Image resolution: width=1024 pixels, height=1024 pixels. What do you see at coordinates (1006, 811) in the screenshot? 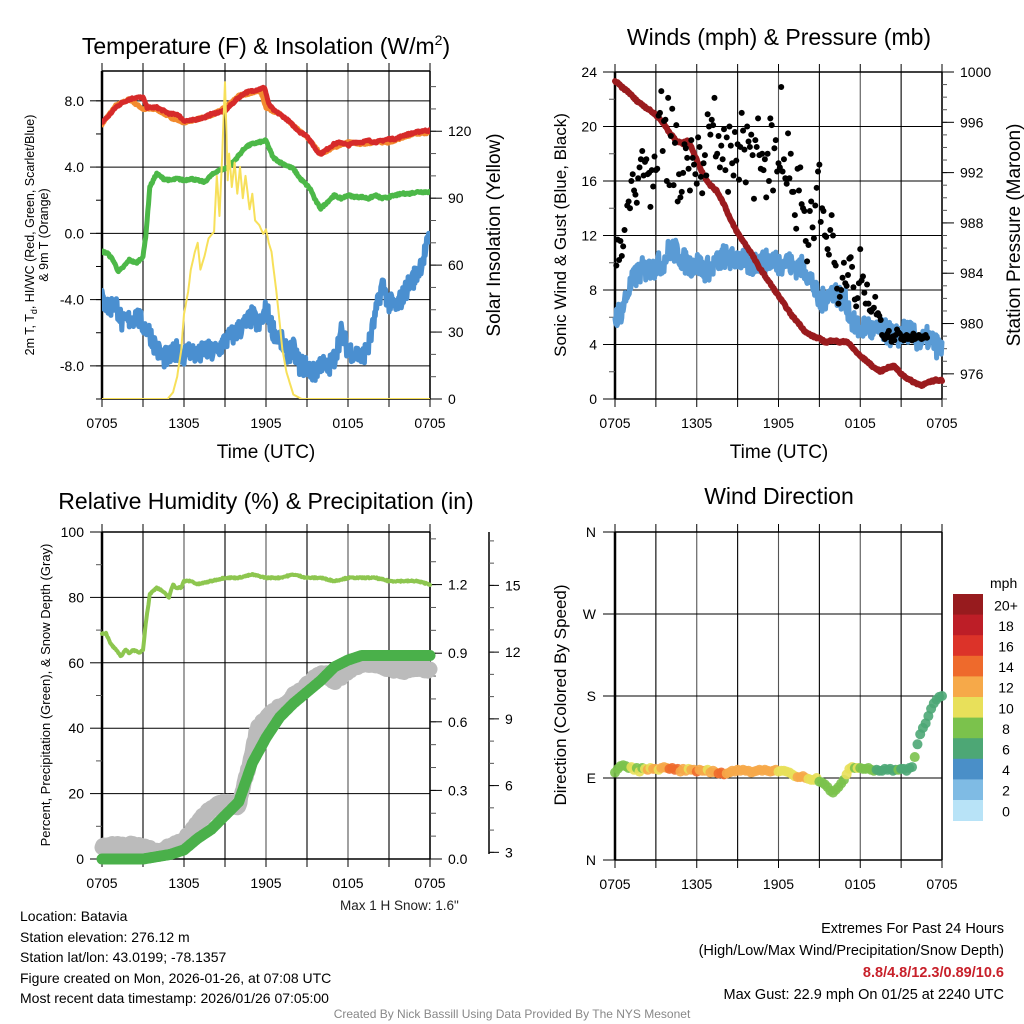
I see `colorbar-label: 0` at bounding box center [1006, 811].